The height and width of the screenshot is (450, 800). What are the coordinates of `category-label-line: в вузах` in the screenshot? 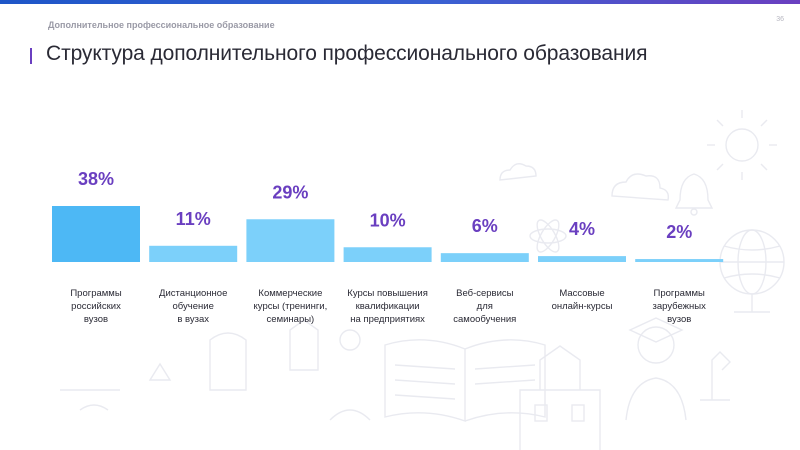 It's located at (193, 319).